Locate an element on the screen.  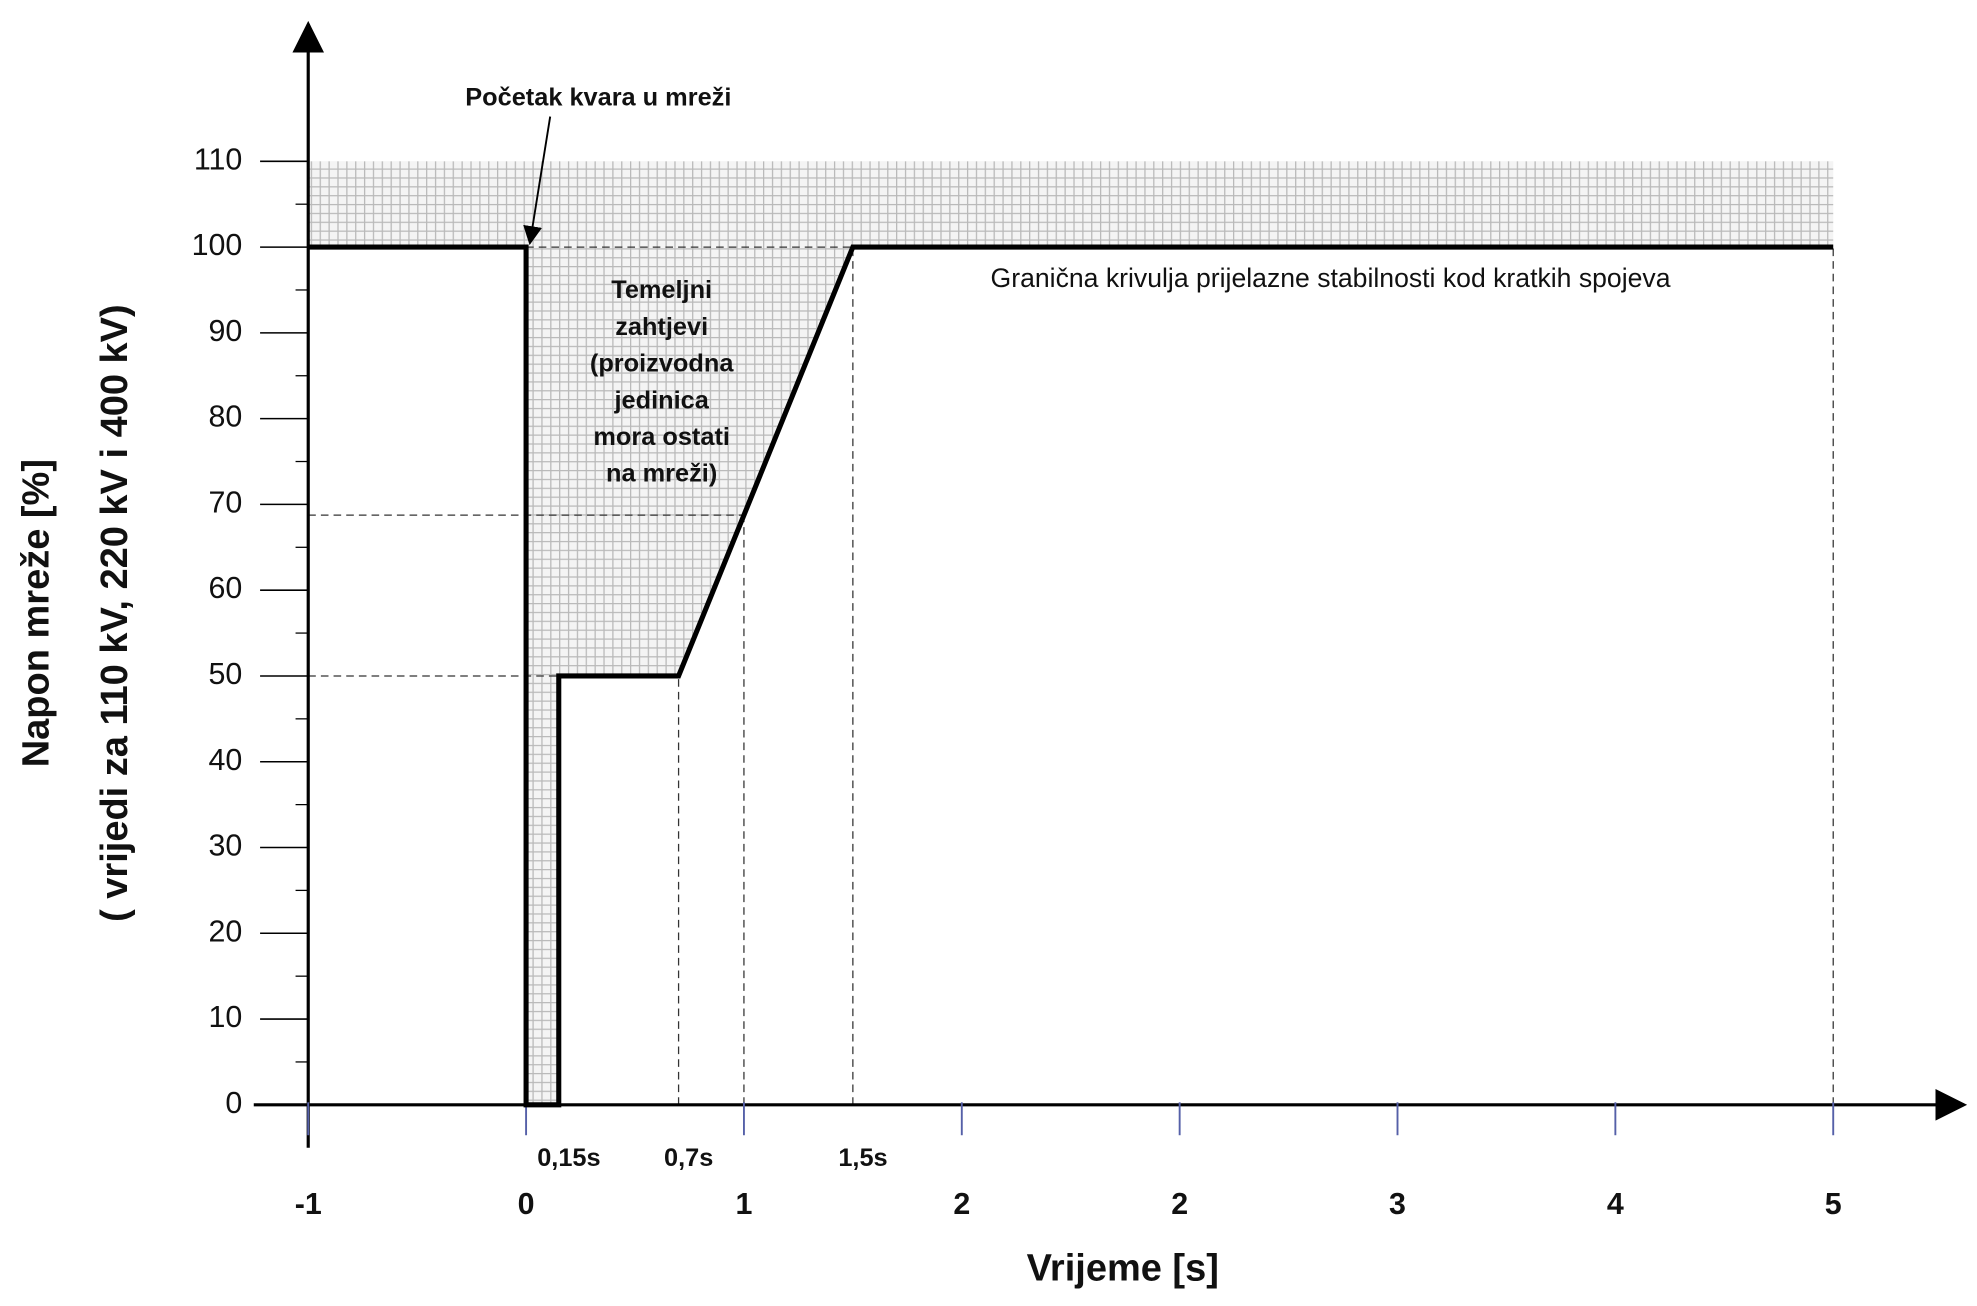
x-tick-label: 3 is located at coordinates (1397, 1204).